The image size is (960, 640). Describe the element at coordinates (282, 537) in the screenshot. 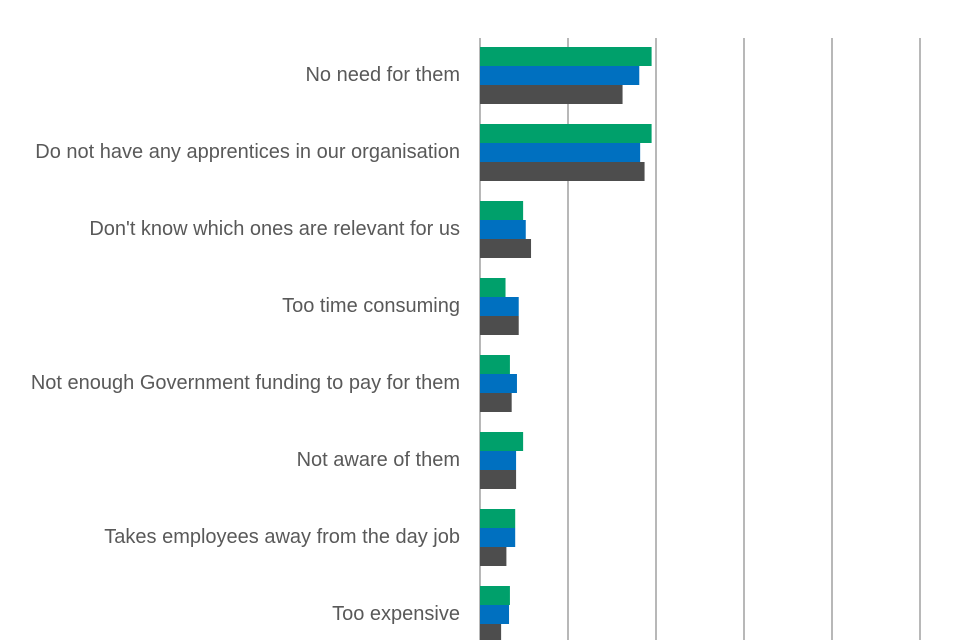

I see `category-label: Takes employees away from the day job` at that location.